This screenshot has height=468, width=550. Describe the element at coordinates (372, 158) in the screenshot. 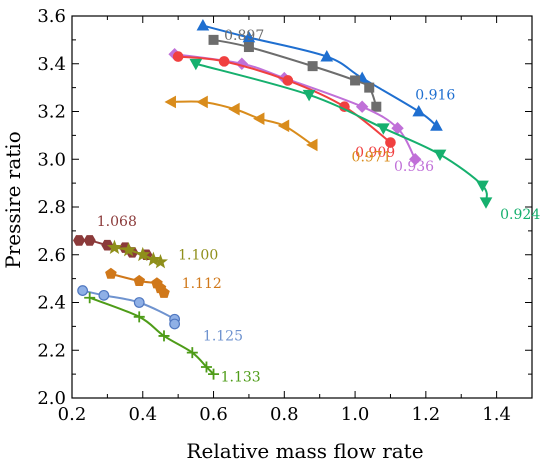

I see `series-label: 0.971` at that location.